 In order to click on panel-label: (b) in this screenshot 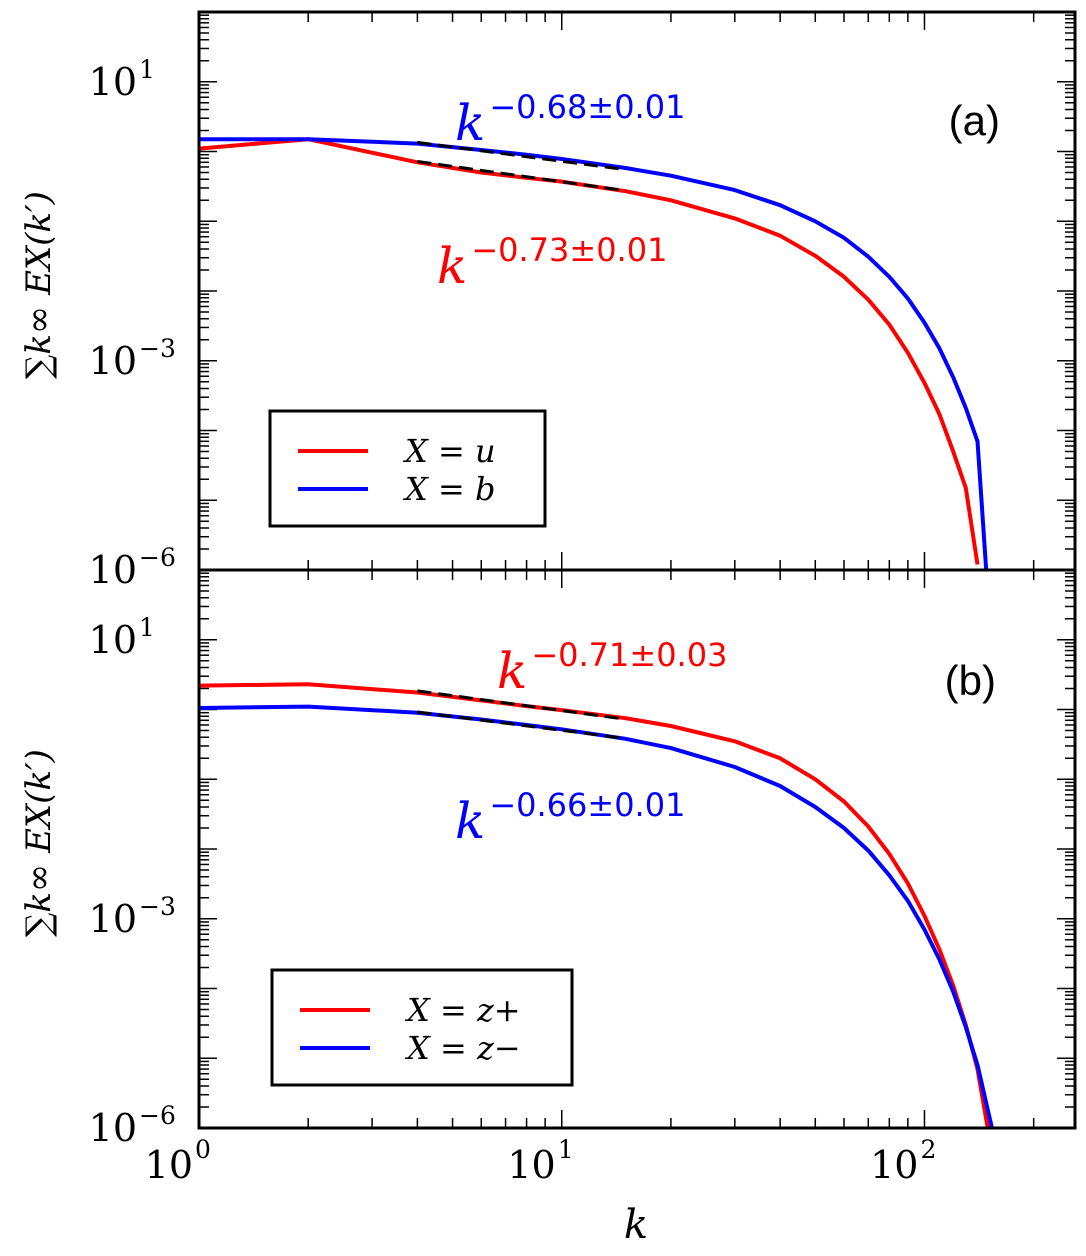, I will do `click(970, 680)`.